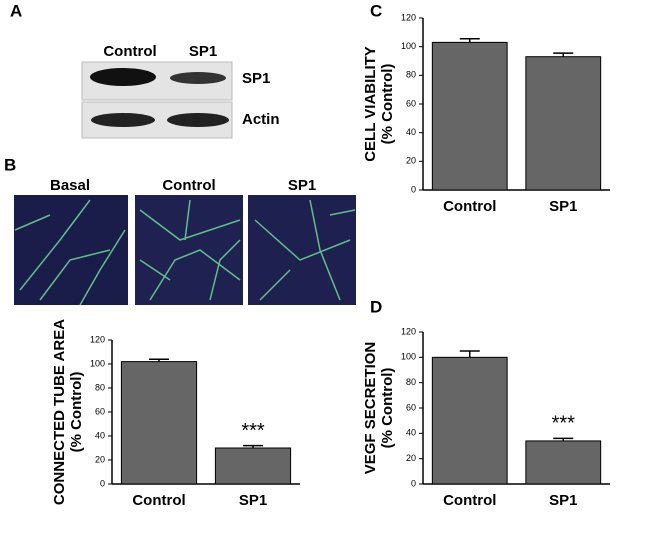  What do you see at coordinates (185, 250) in the screenshot?
I see `micrographs` at bounding box center [185, 250].